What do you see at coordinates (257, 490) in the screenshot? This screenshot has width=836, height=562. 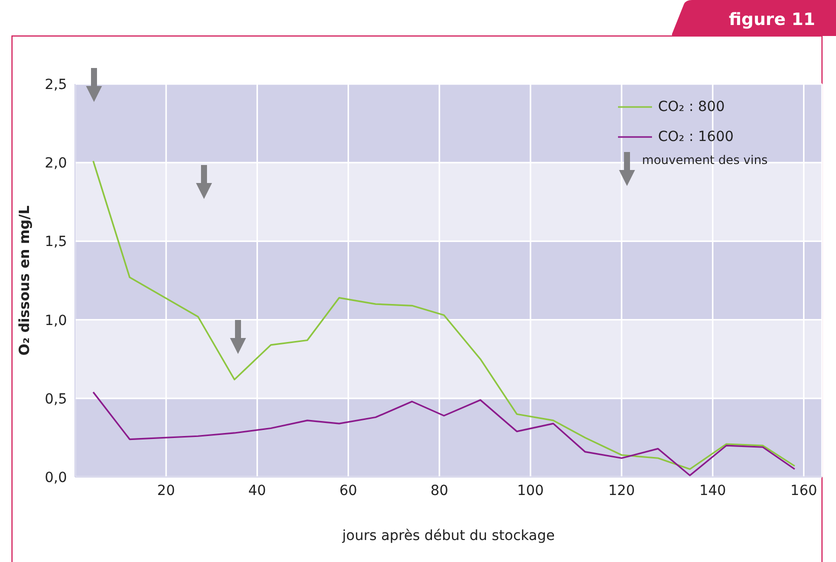 I see `x-tick-label: 40` at bounding box center [257, 490].